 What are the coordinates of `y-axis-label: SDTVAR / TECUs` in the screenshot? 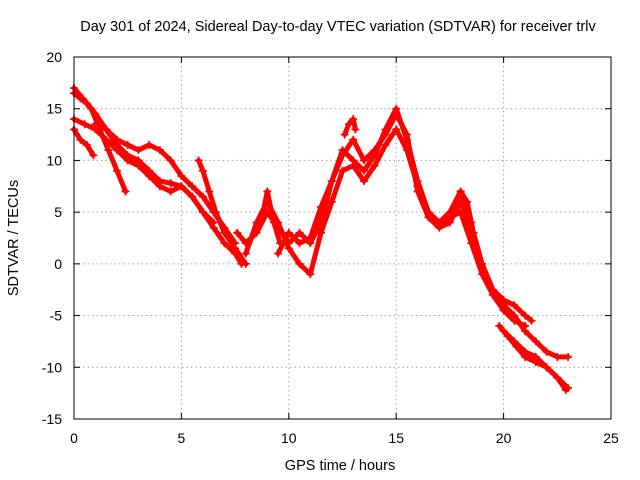 It's located at (14, 238).